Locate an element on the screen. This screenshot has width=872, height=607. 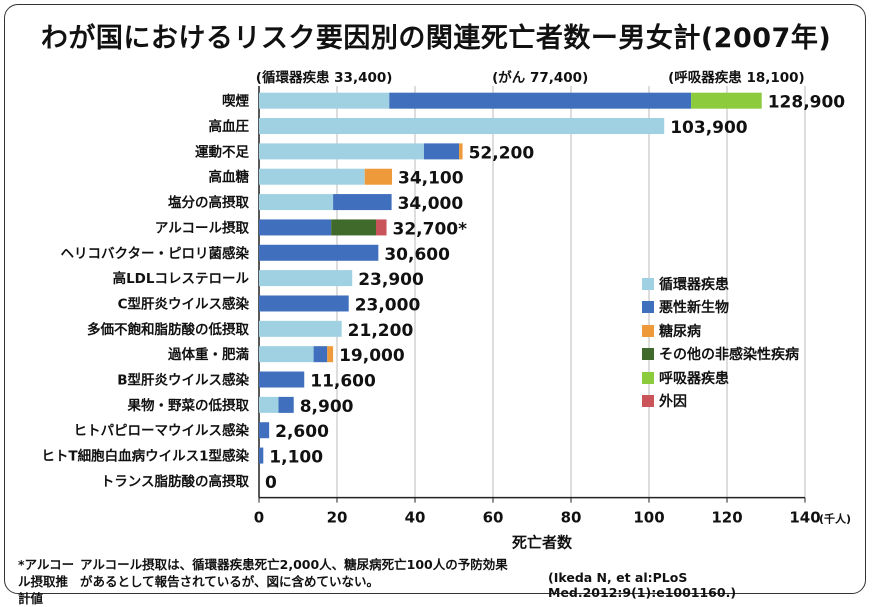
category-label: 高LDLコレステロール is located at coordinates (181, 278).